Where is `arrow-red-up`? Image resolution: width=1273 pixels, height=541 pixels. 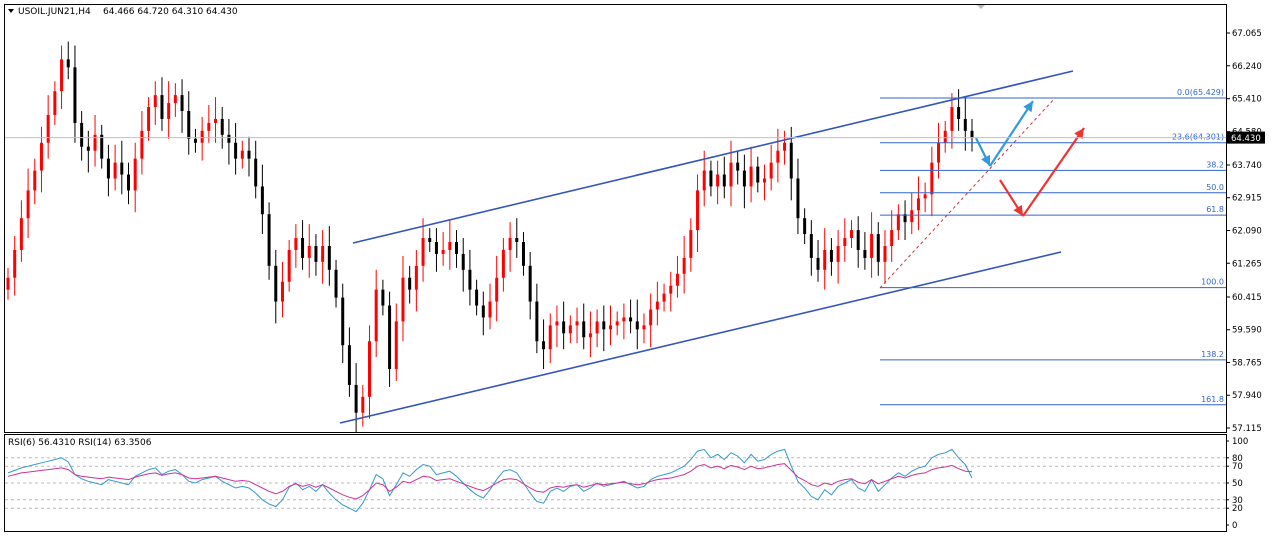
arrow-red-up is located at coordinates (1053, 172).